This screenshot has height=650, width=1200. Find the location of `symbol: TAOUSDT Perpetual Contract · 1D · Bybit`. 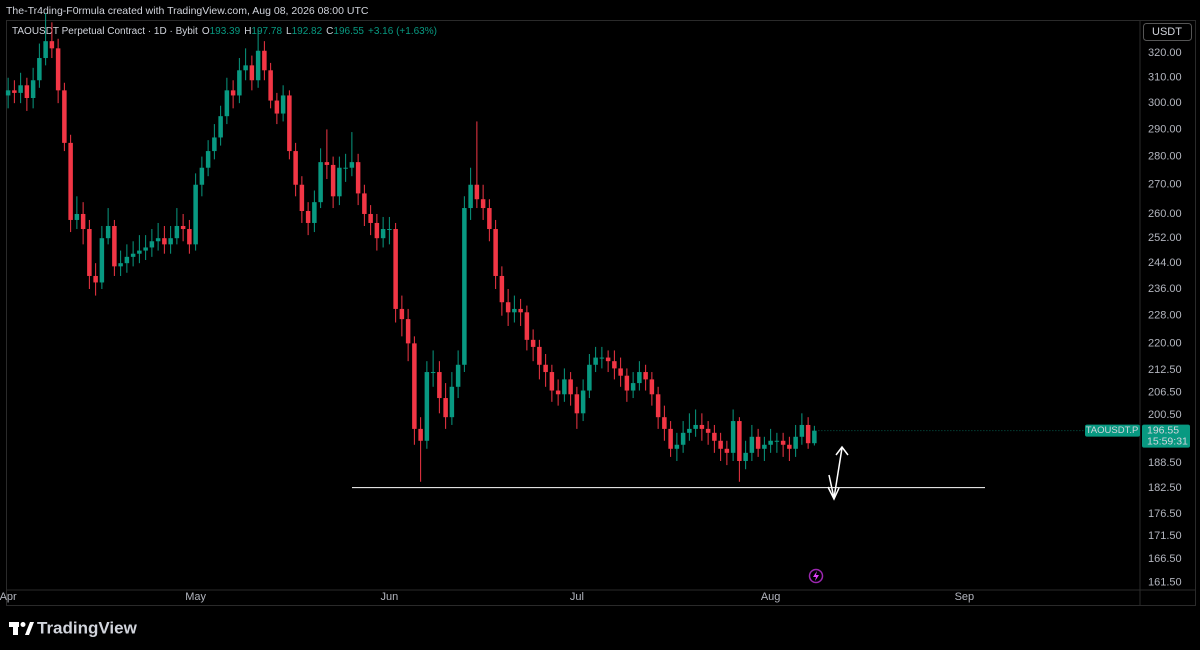

symbol: TAOUSDT Perpetual Contract · 1D · Bybit is located at coordinates (105, 31).